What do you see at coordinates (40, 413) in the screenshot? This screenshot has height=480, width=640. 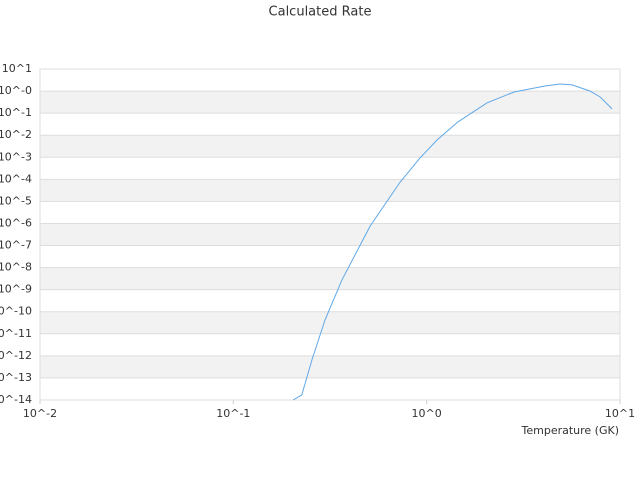 I see `x-tick-label: 10^-2` at bounding box center [40, 413].